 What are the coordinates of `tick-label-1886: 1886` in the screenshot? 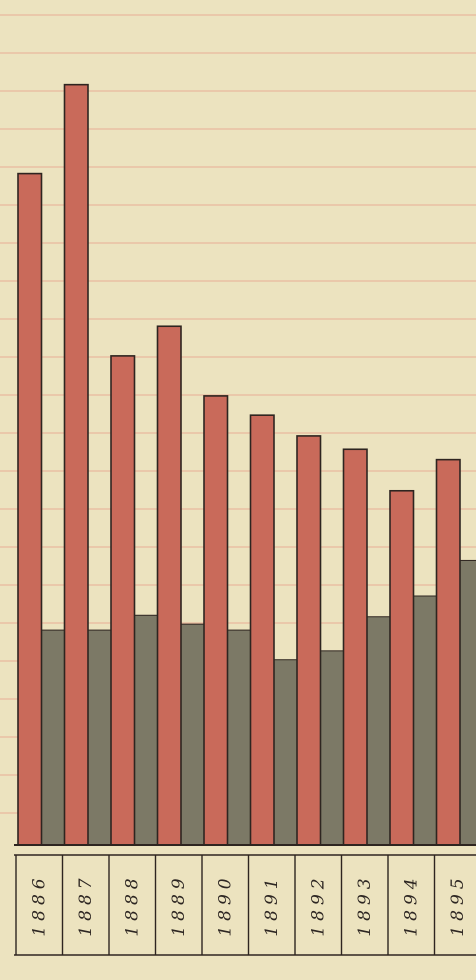 It's located at (39, 904).